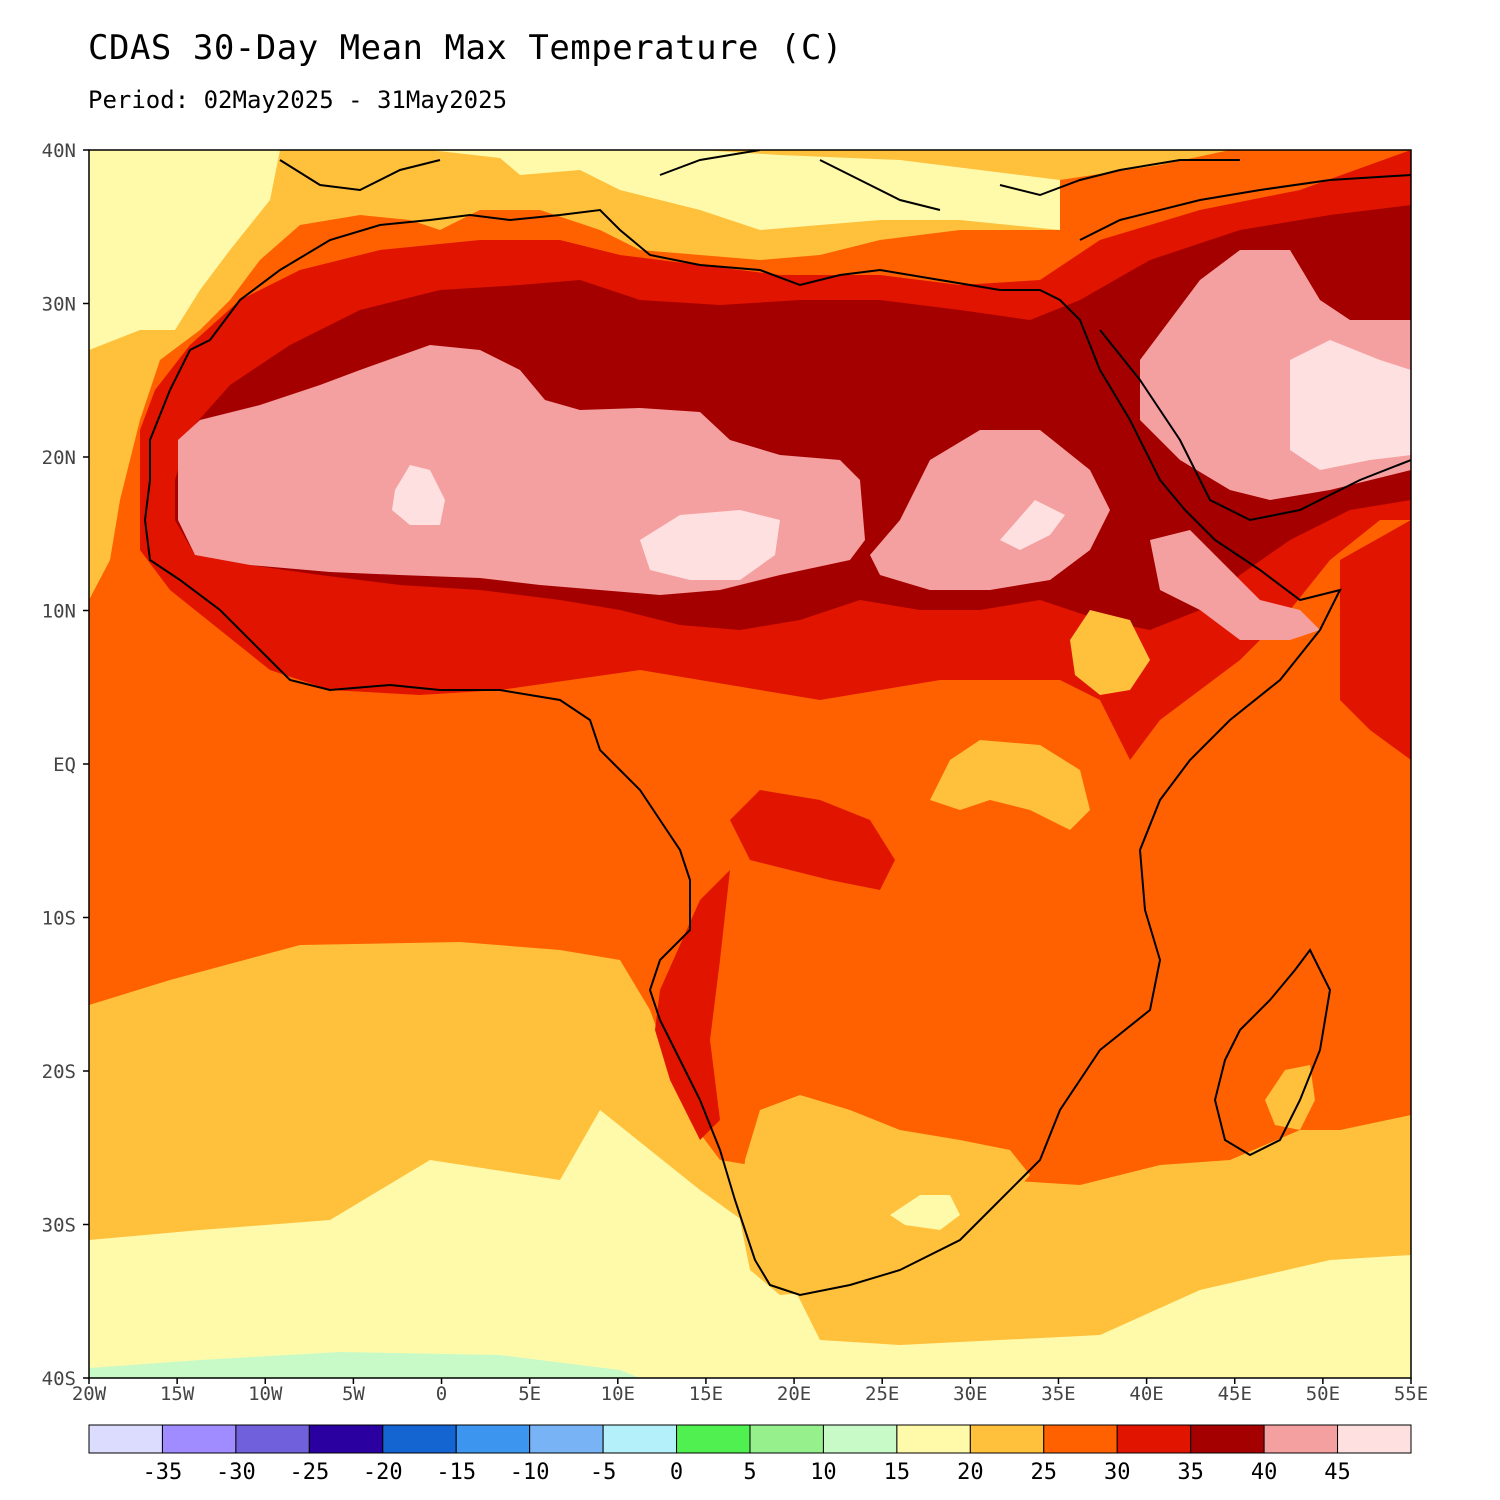 Image resolution: width=1500 pixels, height=1500 pixels. Describe the element at coordinates (1272, 1052) in the screenshot. I see `madagascar-coastline` at that location.